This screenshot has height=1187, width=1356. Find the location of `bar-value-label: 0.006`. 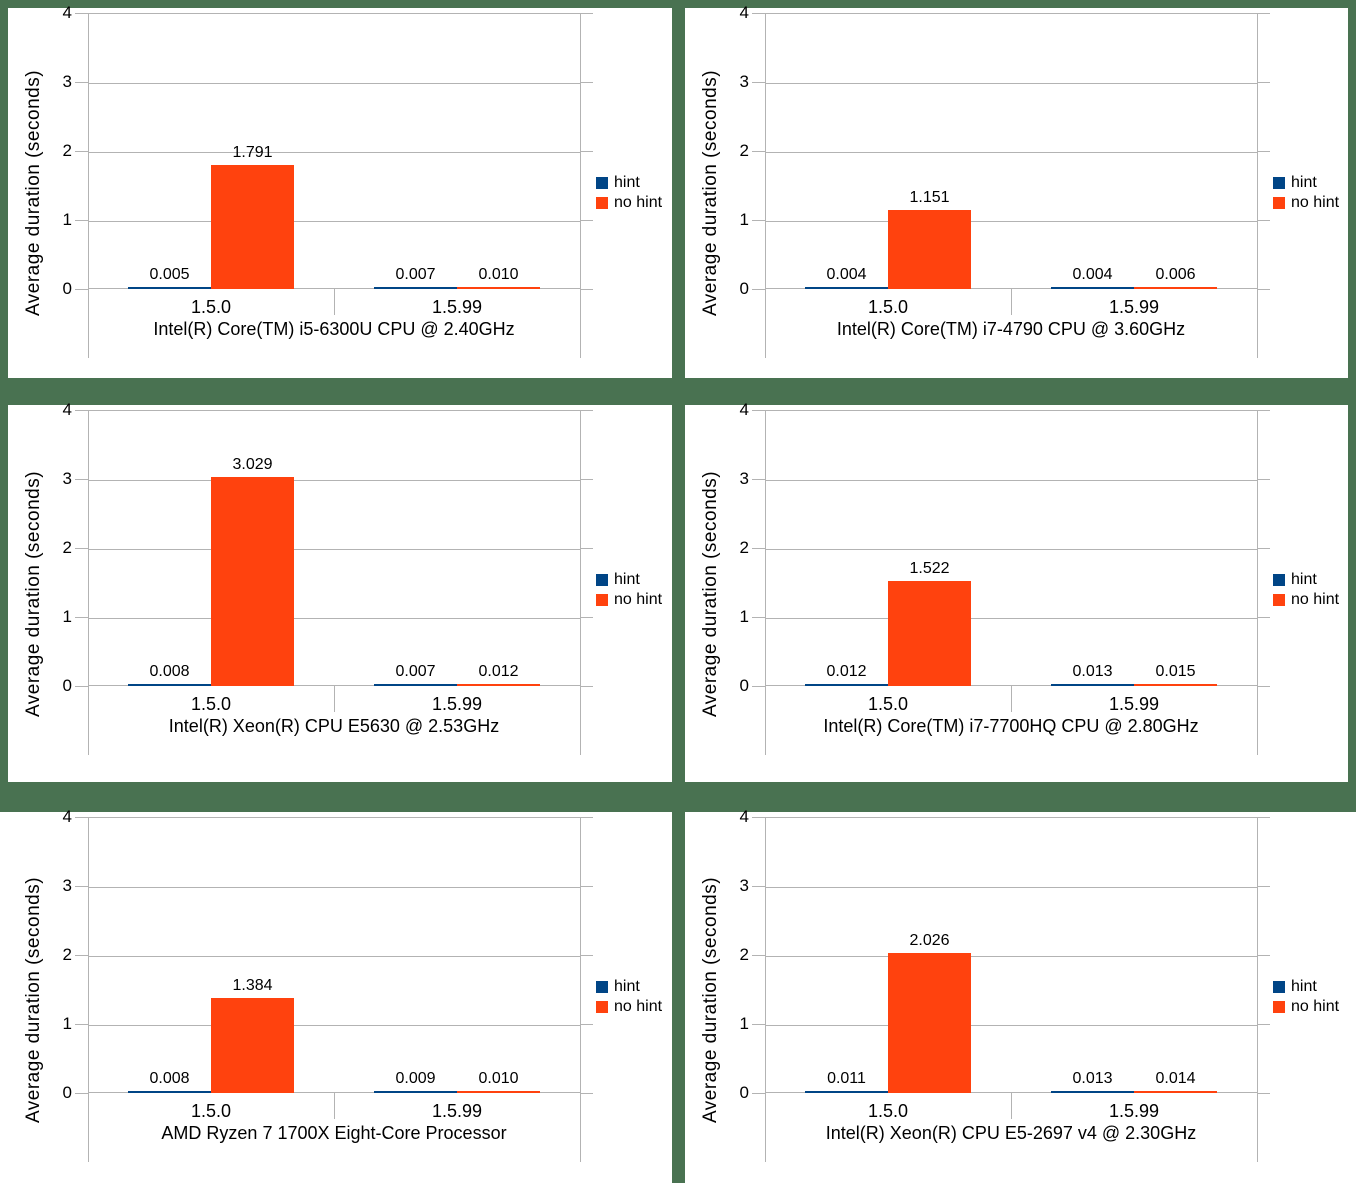

bar-value-label: 0.006 is located at coordinates (1175, 274).